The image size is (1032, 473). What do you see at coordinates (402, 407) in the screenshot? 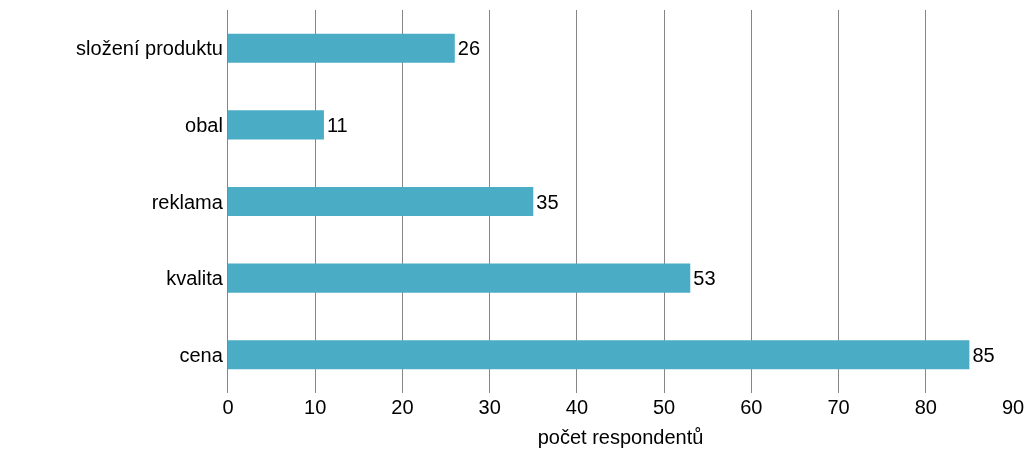
I see `x-tick-label: 20` at bounding box center [402, 407].